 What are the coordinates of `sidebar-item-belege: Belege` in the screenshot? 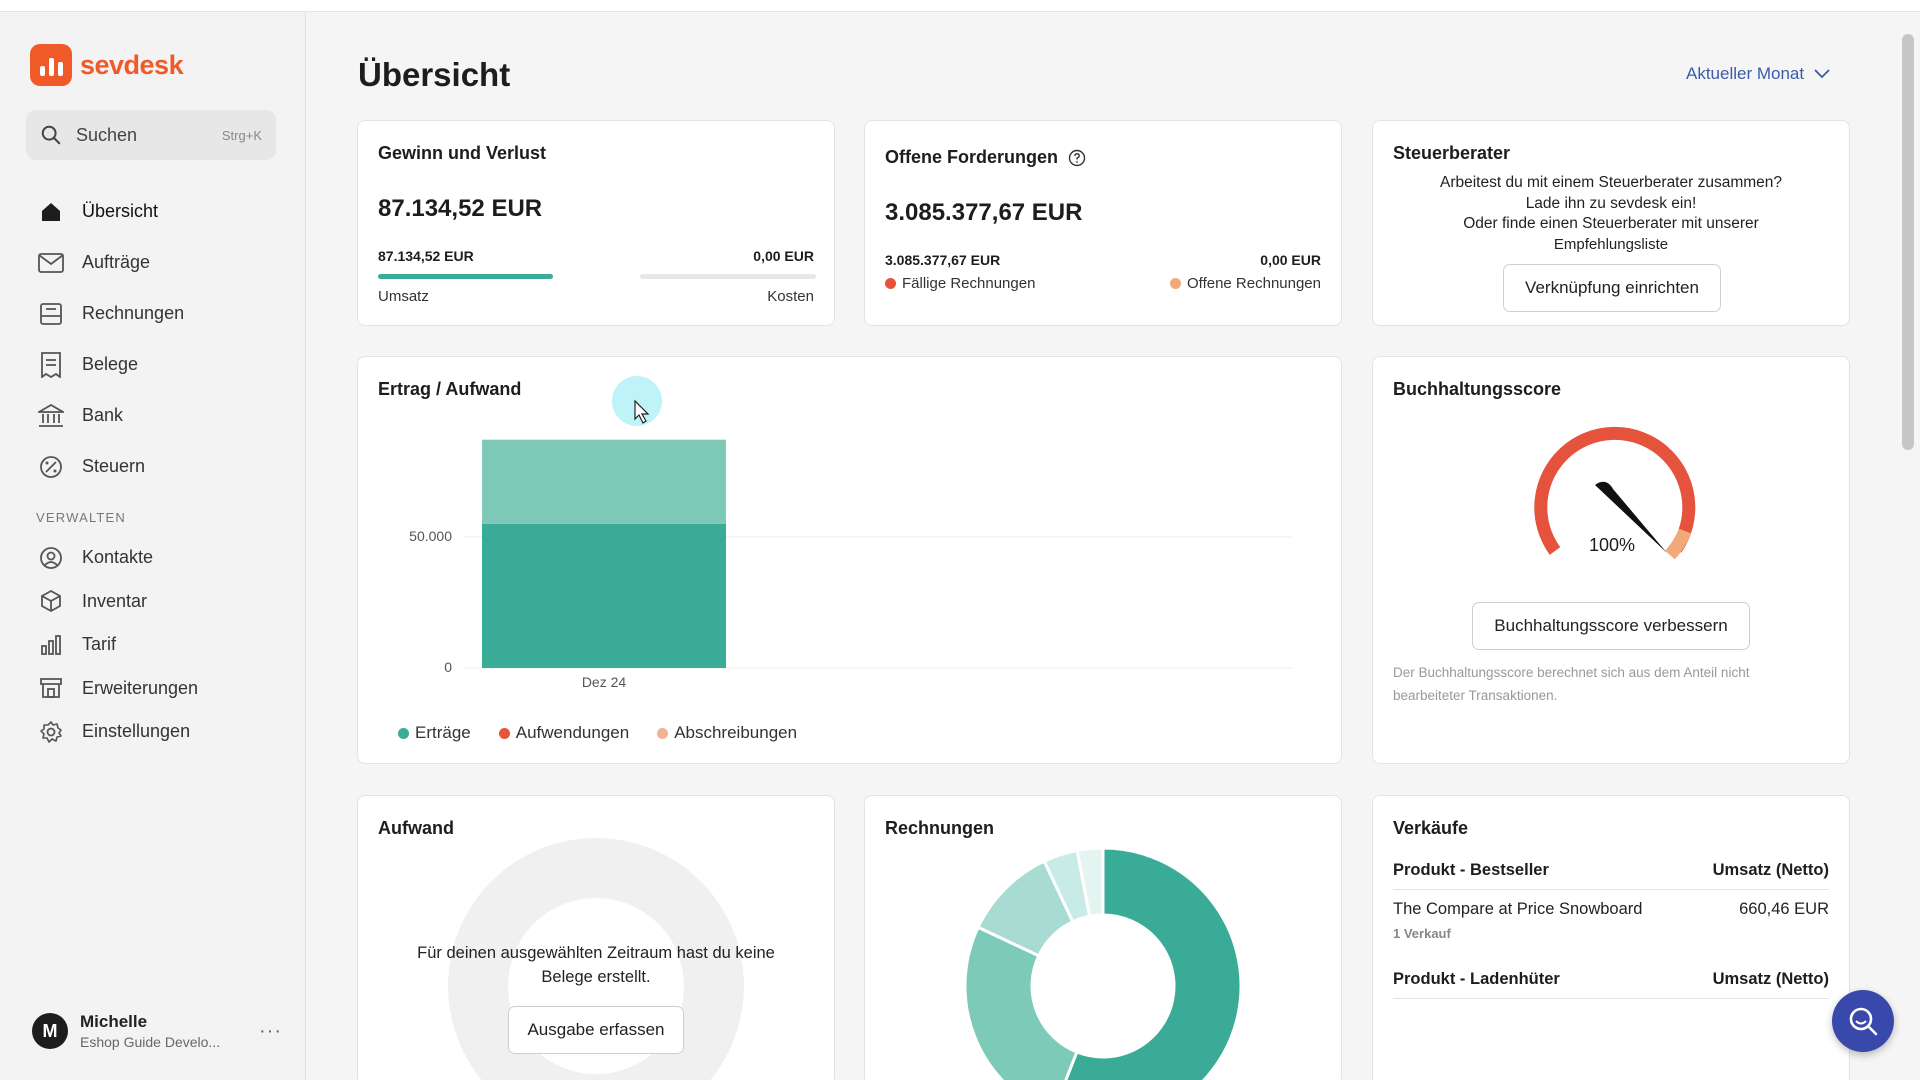 It's located at (154, 364).